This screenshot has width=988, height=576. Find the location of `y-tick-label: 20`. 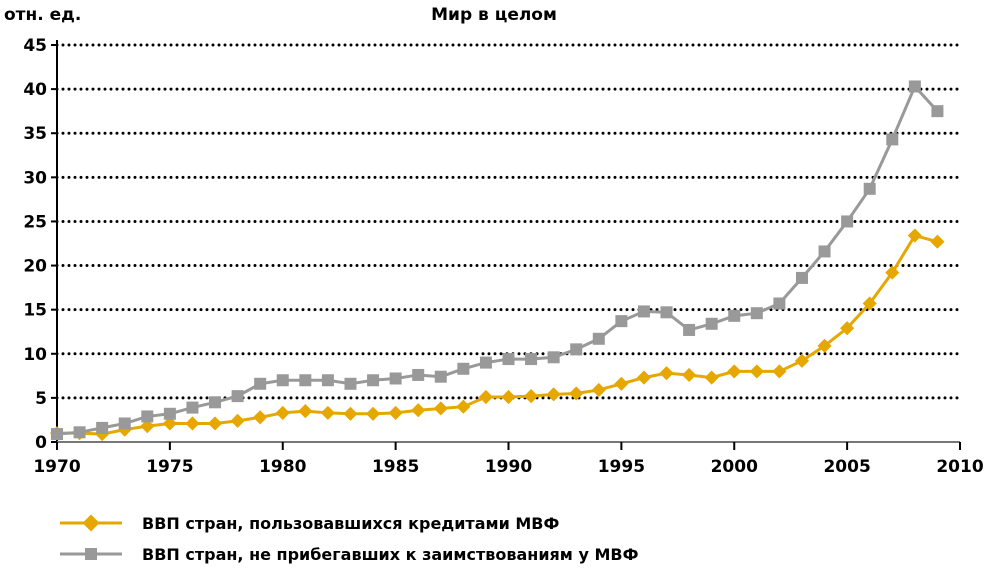

y-tick-label: 20 is located at coordinates (35, 267).